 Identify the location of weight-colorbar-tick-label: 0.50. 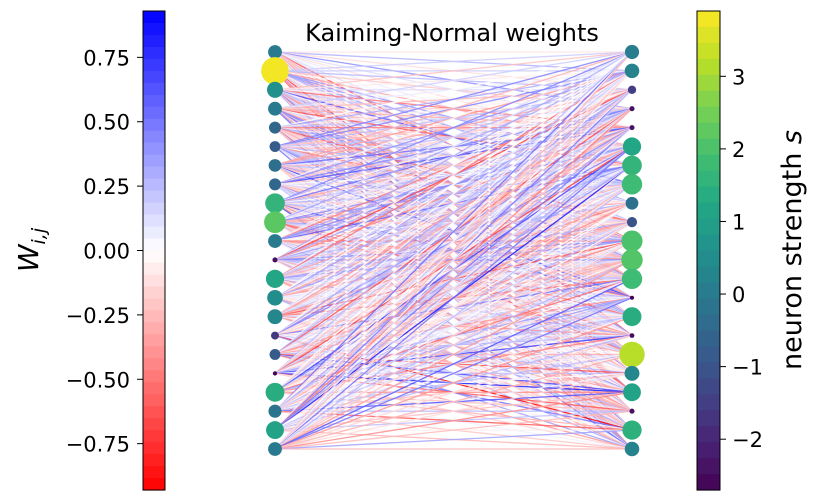
(106, 123).